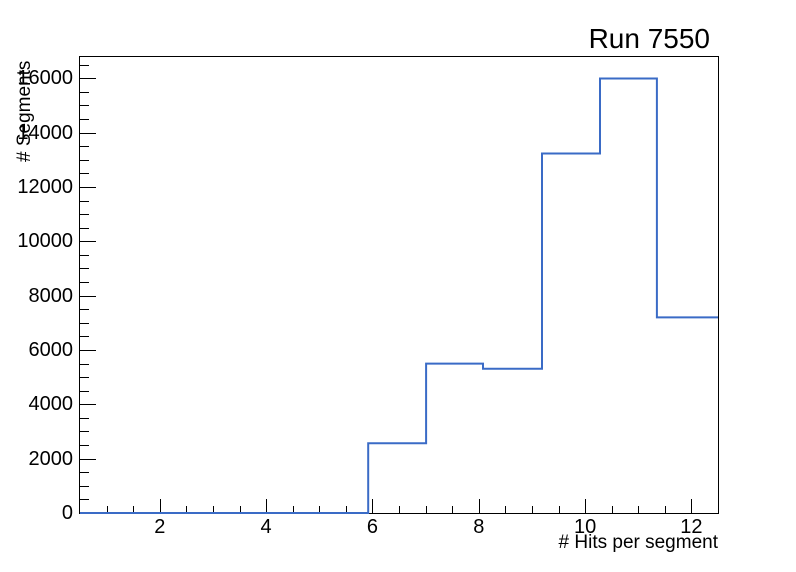 The height and width of the screenshot is (572, 796). Describe the element at coordinates (51, 404) in the screenshot. I see `y-tick-label: 4000` at that location.